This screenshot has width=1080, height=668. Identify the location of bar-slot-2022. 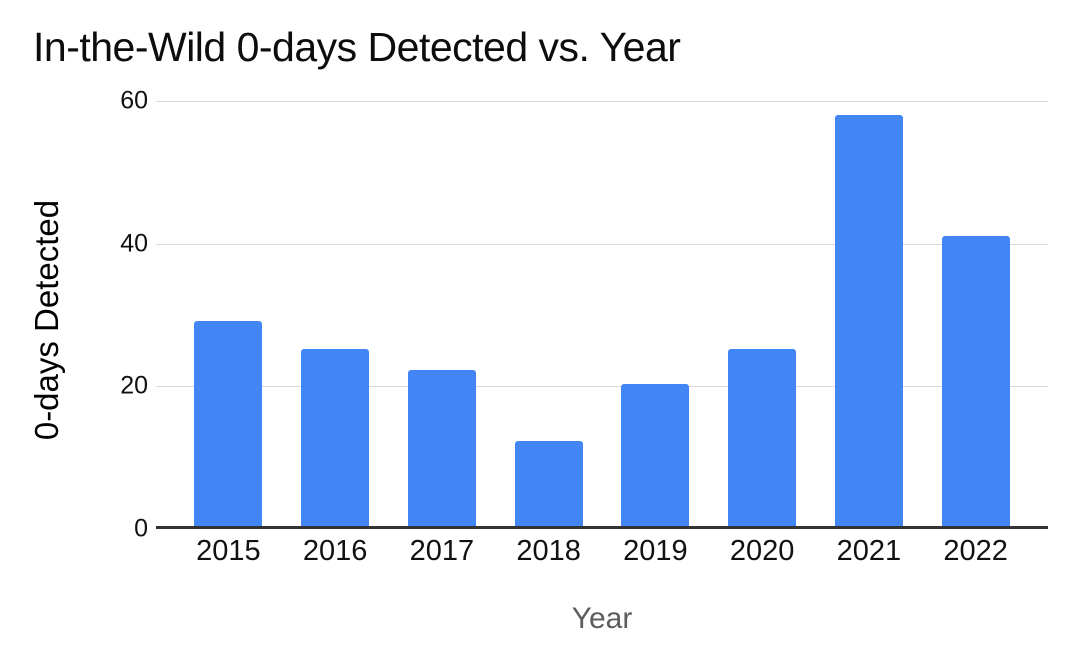
(975, 313).